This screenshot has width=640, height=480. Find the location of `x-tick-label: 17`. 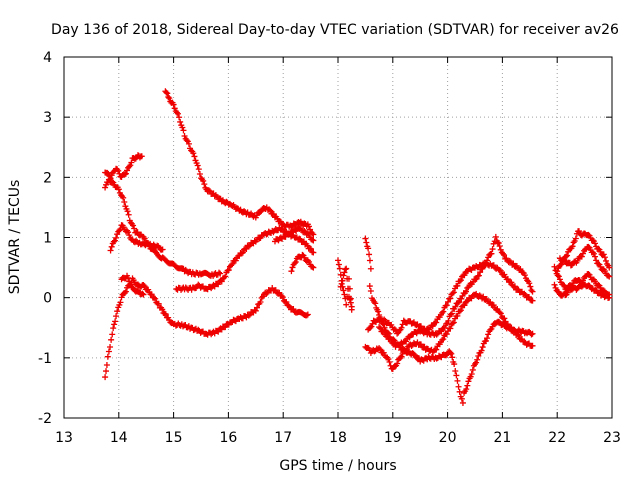

x-tick-label: 17 is located at coordinates (283, 438).